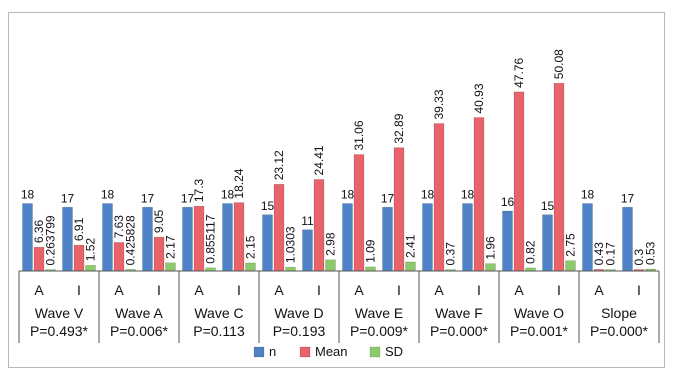 This screenshot has width=673, height=380. I want to click on group-label-wave-v: Wave V, so click(59, 313).